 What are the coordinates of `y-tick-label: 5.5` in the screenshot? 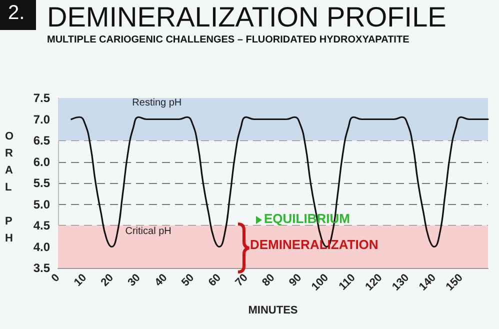 It's located at (41, 183).